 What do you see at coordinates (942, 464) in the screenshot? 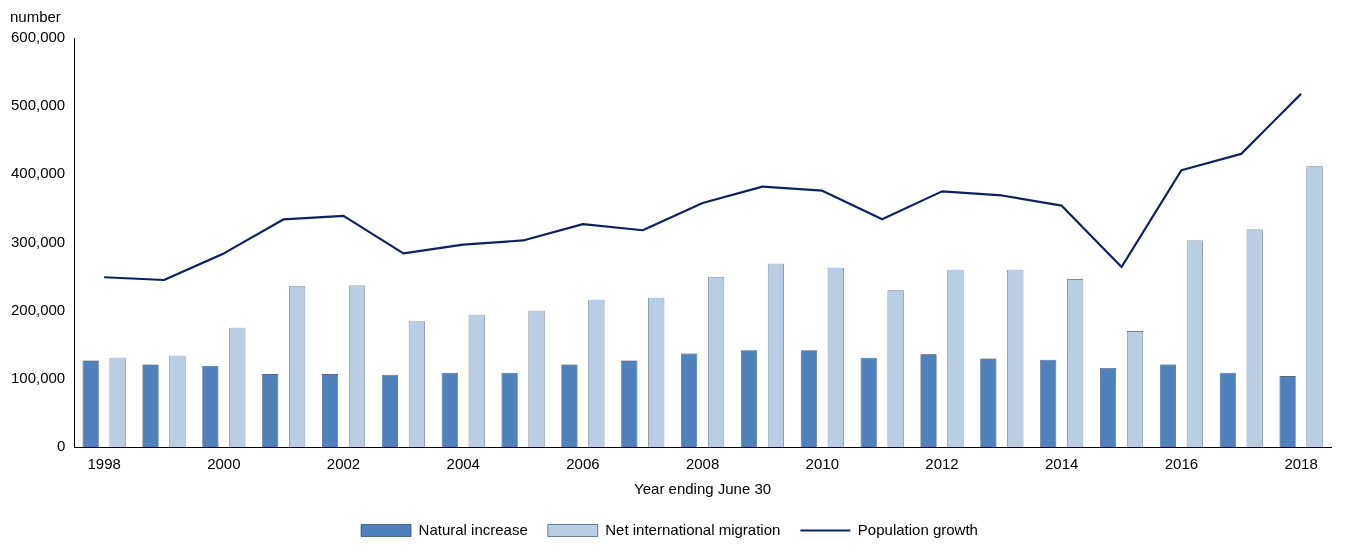
I see `x-tick-label: 2012` at bounding box center [942, 464].